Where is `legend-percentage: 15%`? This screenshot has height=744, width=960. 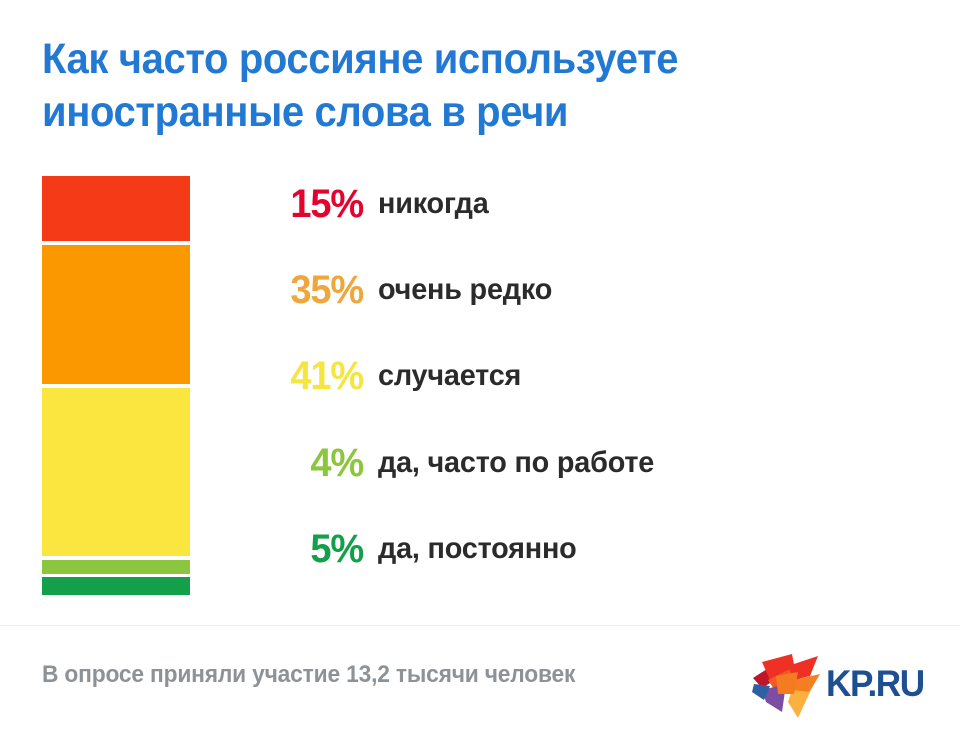
legend-percentage: 15% is located at coordinates (327, 204).